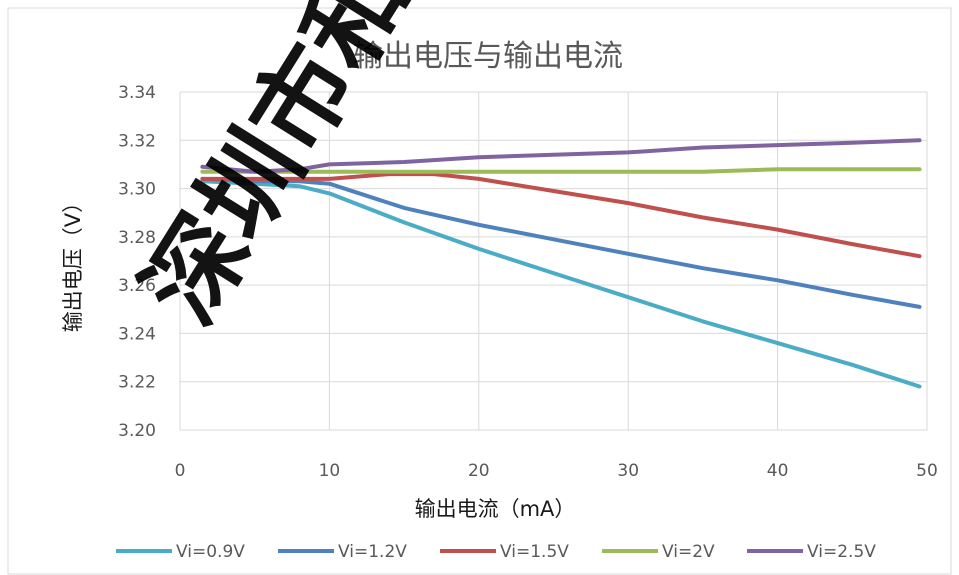 The image size is (959, 575). I want to click on chart-title: 输出电压与输出电流, so click(488, 56).